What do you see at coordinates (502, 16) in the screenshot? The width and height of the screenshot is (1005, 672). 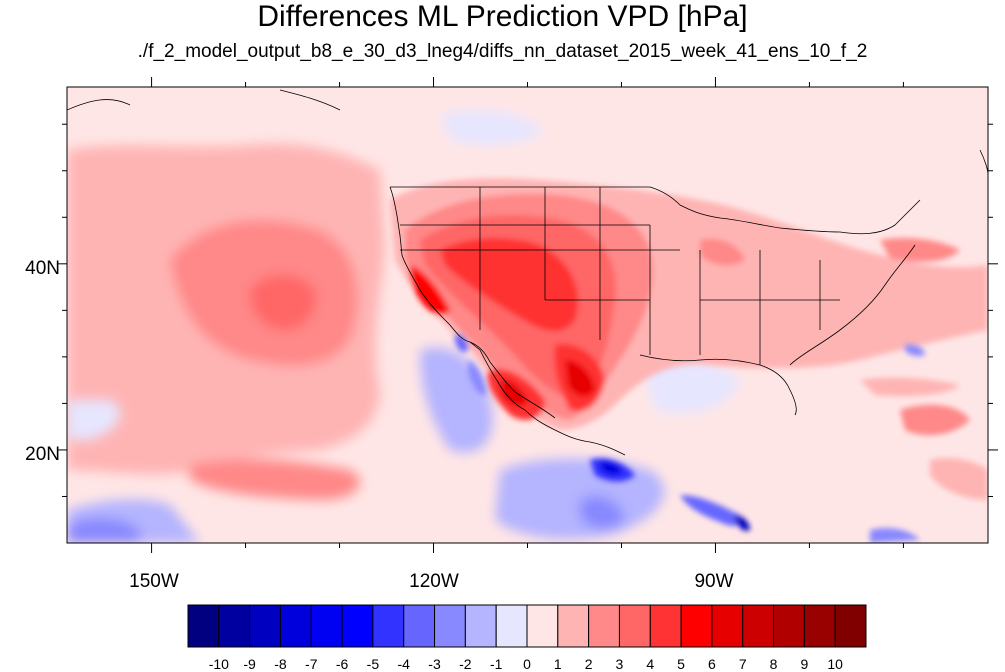 I see `chart-title: Differences ML Prediction VPD [hPa]` at bounding box center [502, 16].